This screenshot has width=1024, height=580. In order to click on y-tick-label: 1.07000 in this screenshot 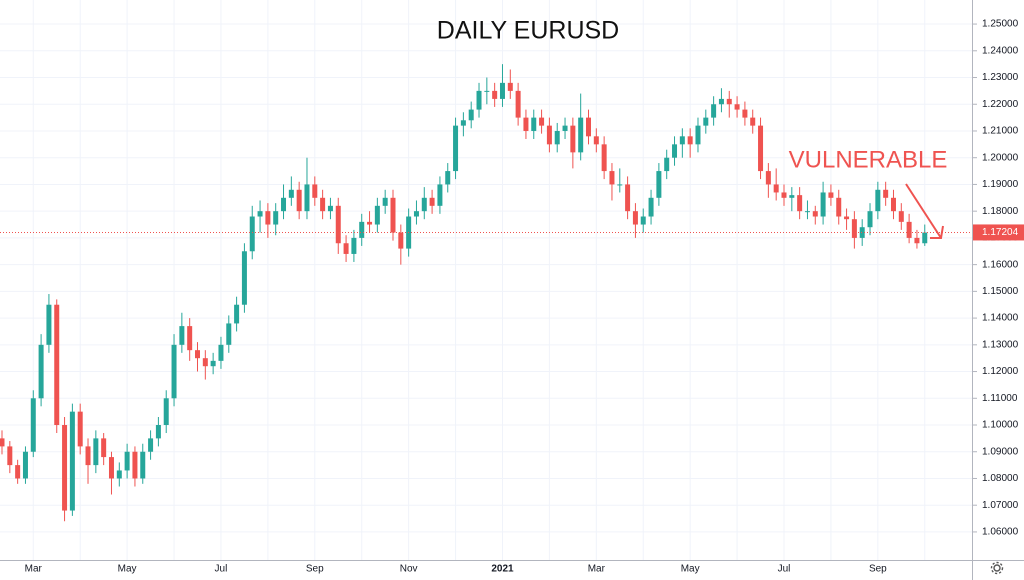, I will do `click(1000, 505)`.